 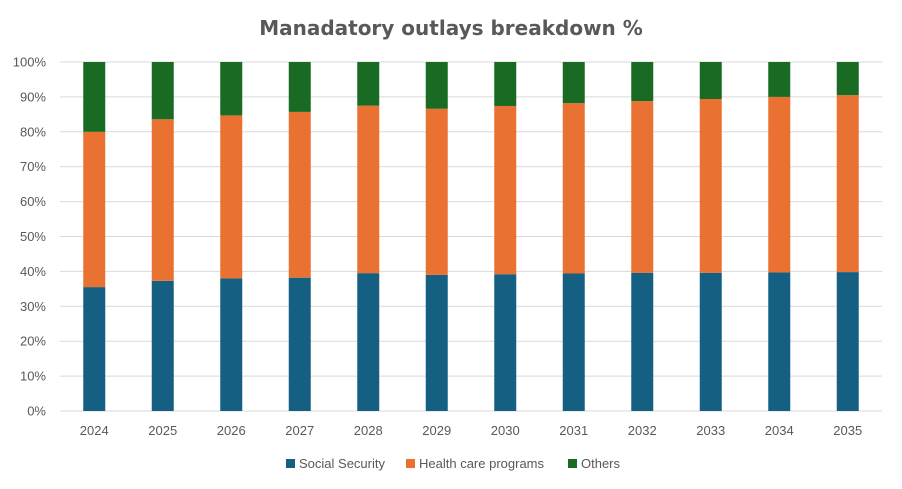 I want to click on y-axis-ticks: 0% 10% 20% 30% 40% 50% 60% 70% 80% 90% 100%, so click(x=30, y=237).